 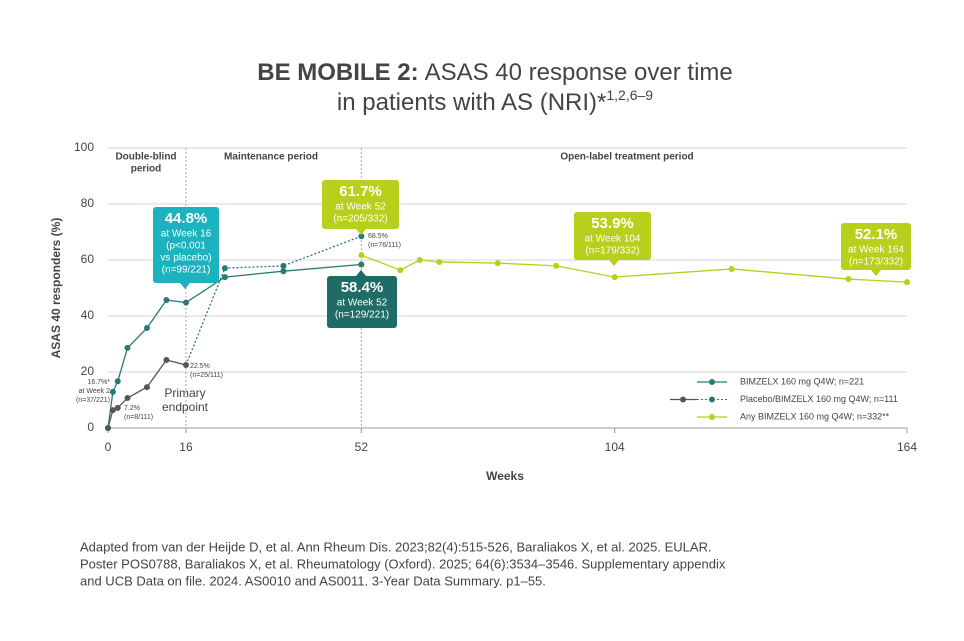 What do you see at coordinates (184, 393) in the screenshot?
I see `endpoint-label: Primary` at bounding box center [184, 393].